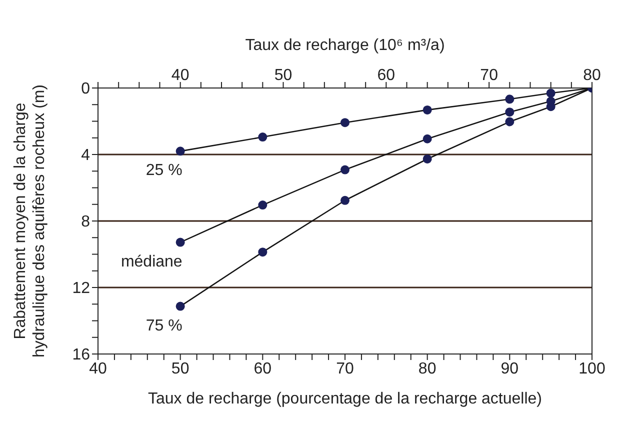  What do you see at coordinates (180, 369) in the screenshot?
I see `x-tick-label: 50` at bounding box center [180, 369].